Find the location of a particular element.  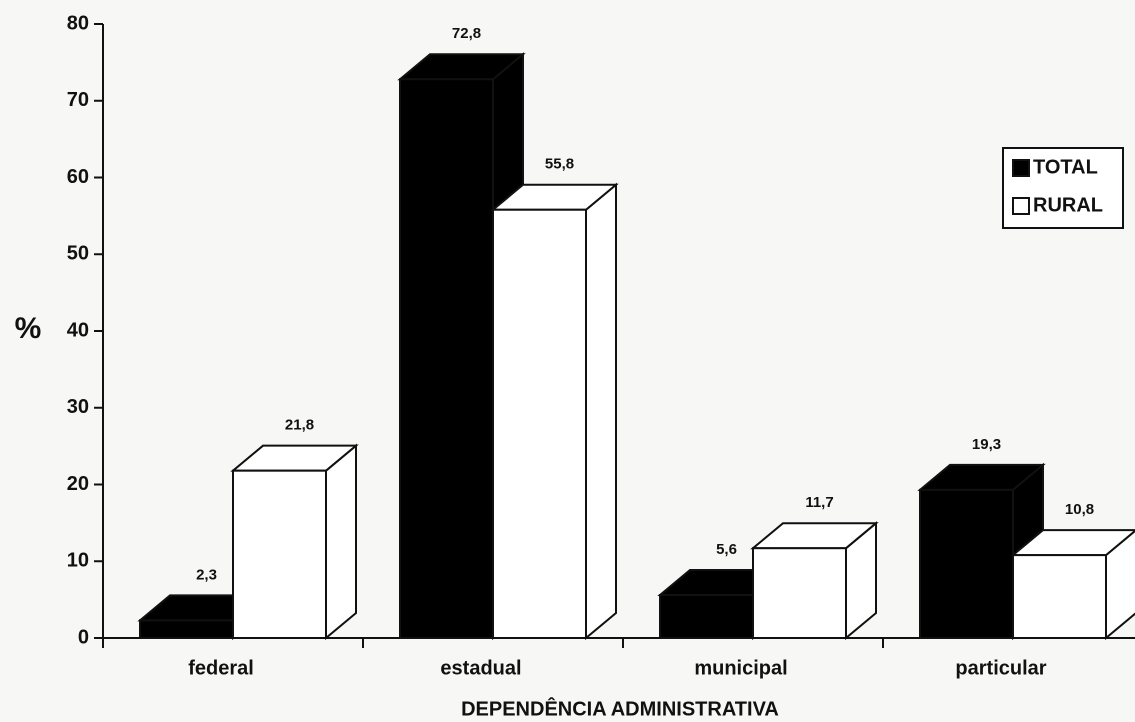

x-tick-label: particular is located at coordinates (1000, 668).